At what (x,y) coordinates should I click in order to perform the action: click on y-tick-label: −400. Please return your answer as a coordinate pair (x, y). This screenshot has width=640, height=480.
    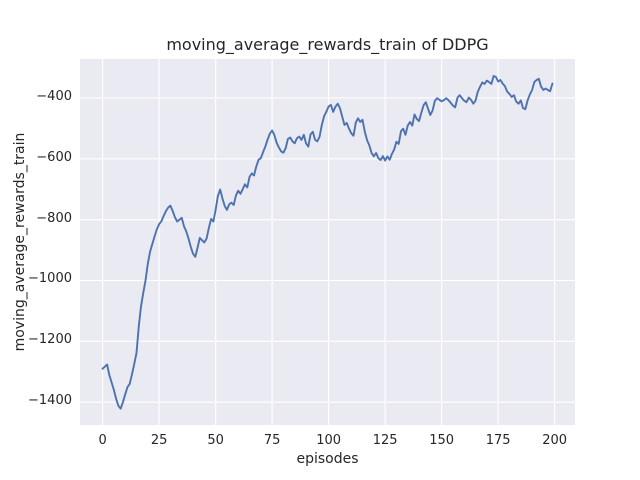
    Looking at the image, I should click on (54, 96).